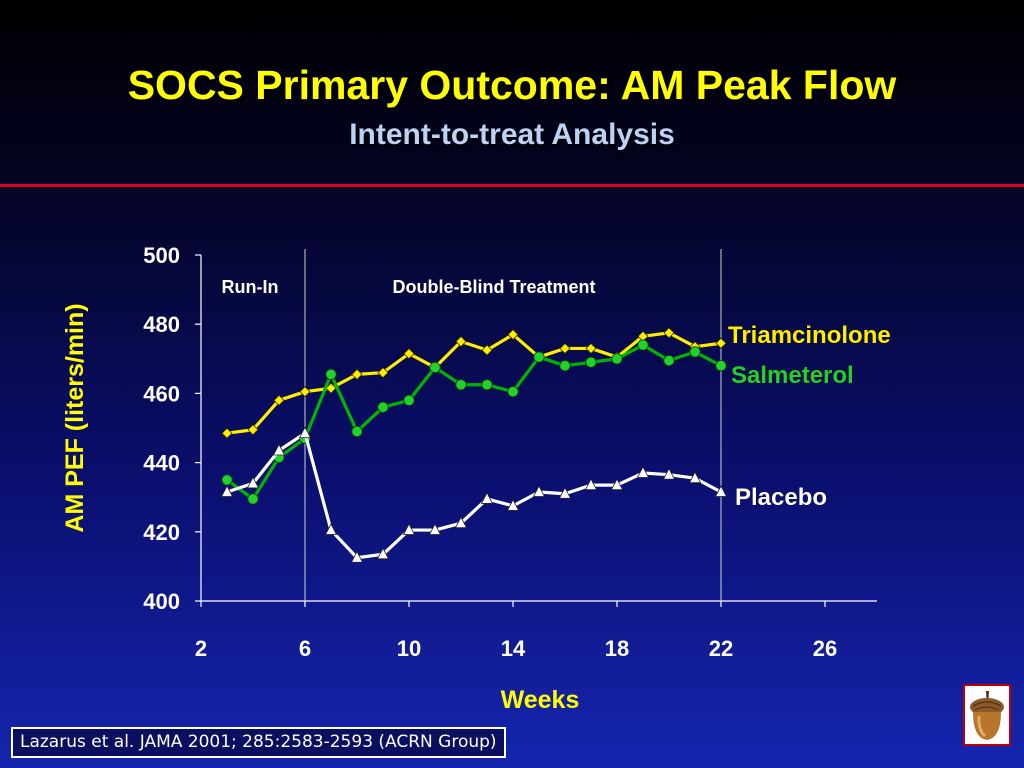 This screenshot has width=1024, height=768. What do you see at coordinates (201, 648) in the screenshot?
I see `x-tick-label: 2` at bounding box center [201, 648].